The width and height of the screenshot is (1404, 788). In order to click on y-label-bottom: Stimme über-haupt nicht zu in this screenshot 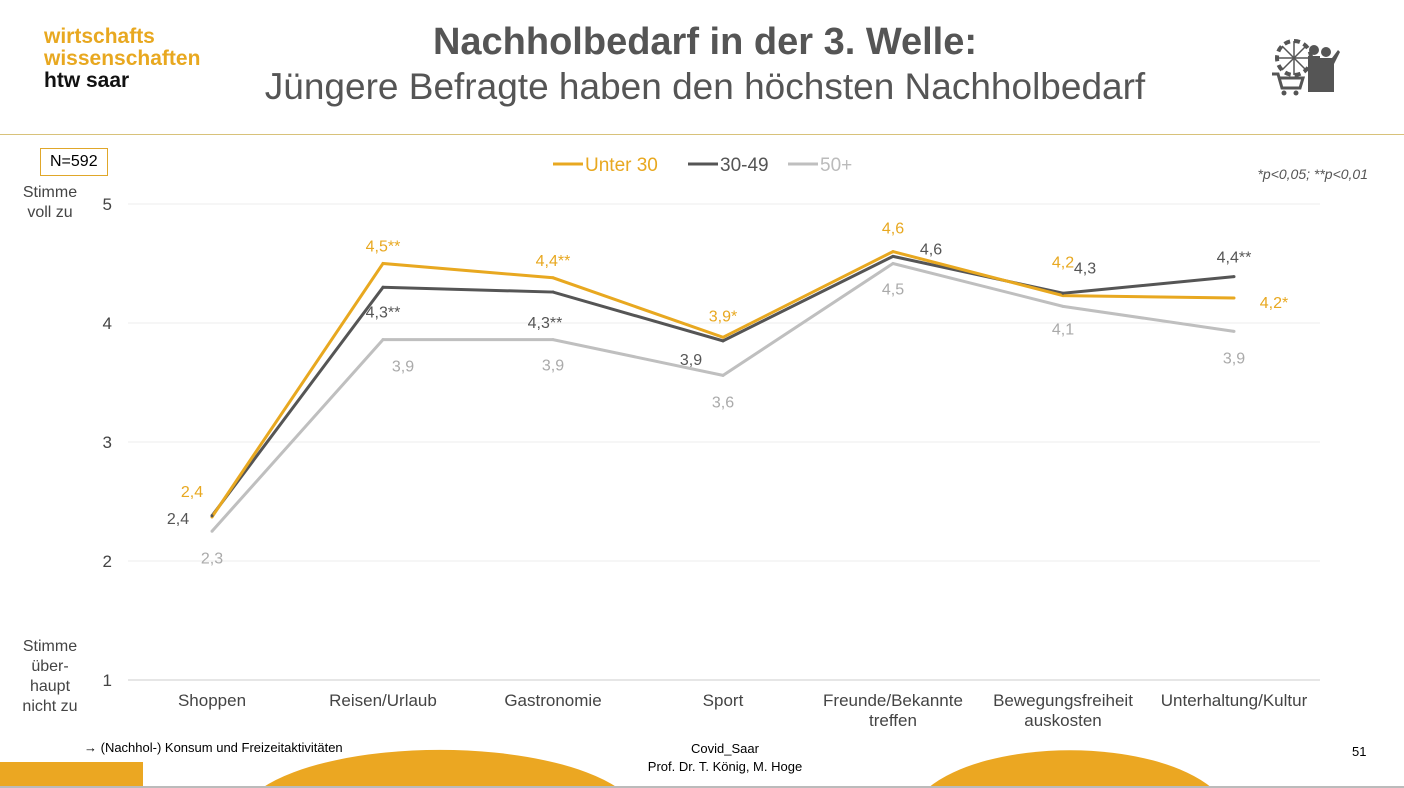, I will do `click(50, 676)`.